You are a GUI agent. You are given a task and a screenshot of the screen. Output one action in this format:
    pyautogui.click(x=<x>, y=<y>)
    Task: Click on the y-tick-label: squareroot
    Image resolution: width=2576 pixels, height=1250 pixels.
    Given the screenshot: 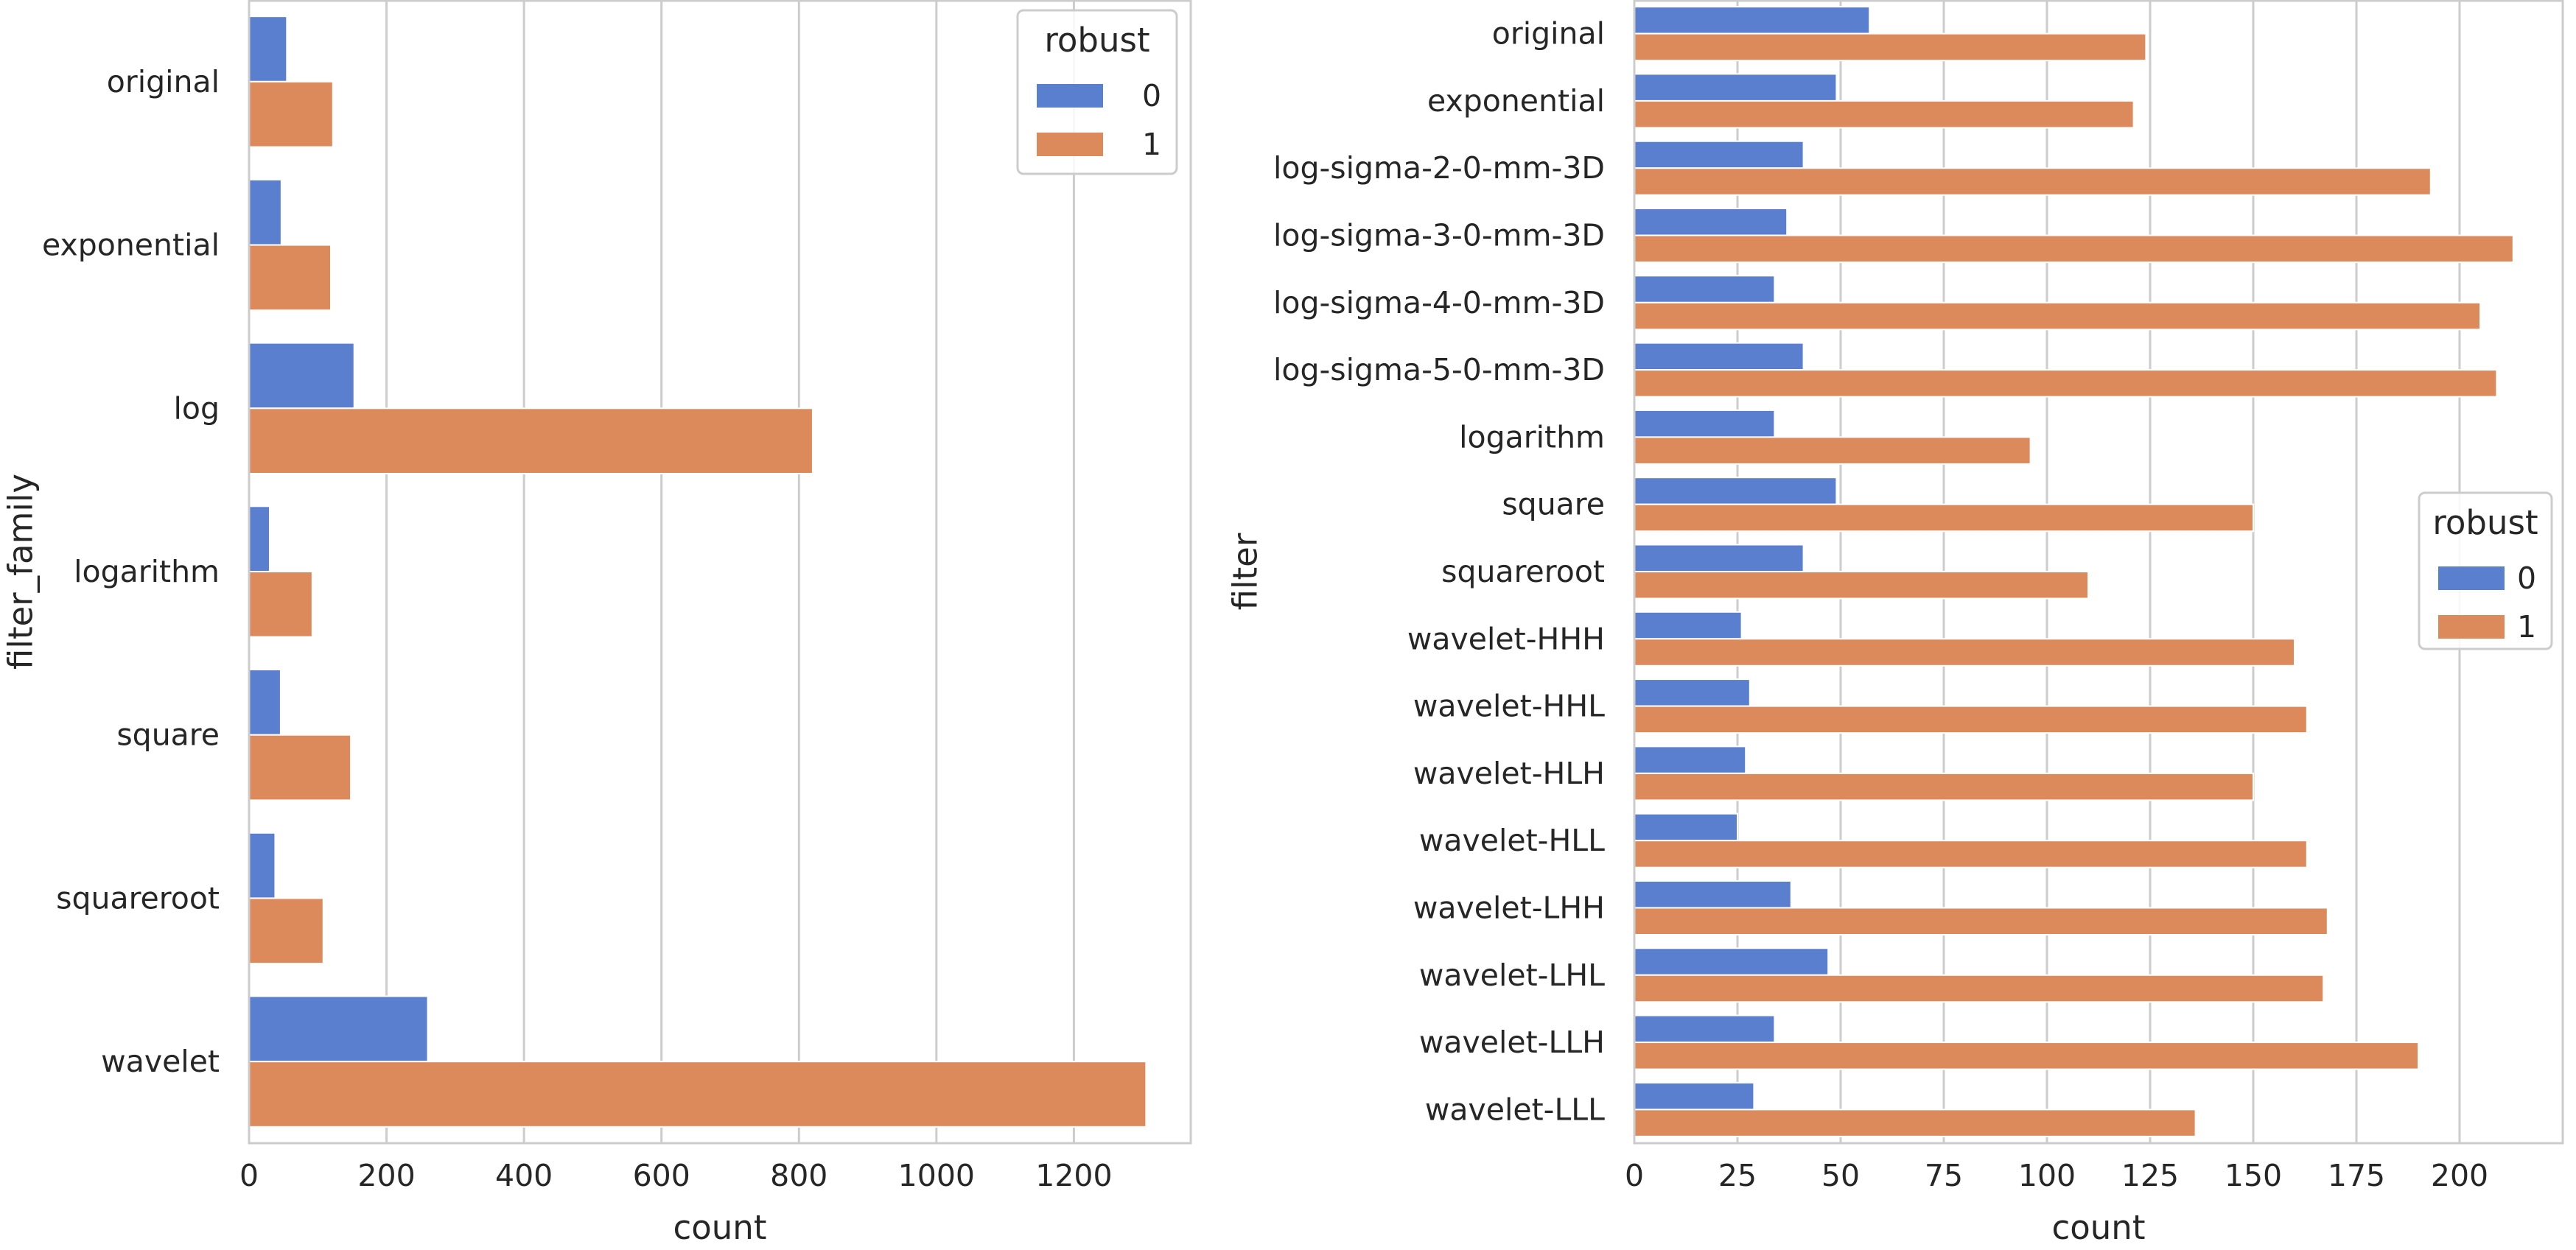 What is the action you would take?
    pyautogui.click(x=1523, y=571)
    